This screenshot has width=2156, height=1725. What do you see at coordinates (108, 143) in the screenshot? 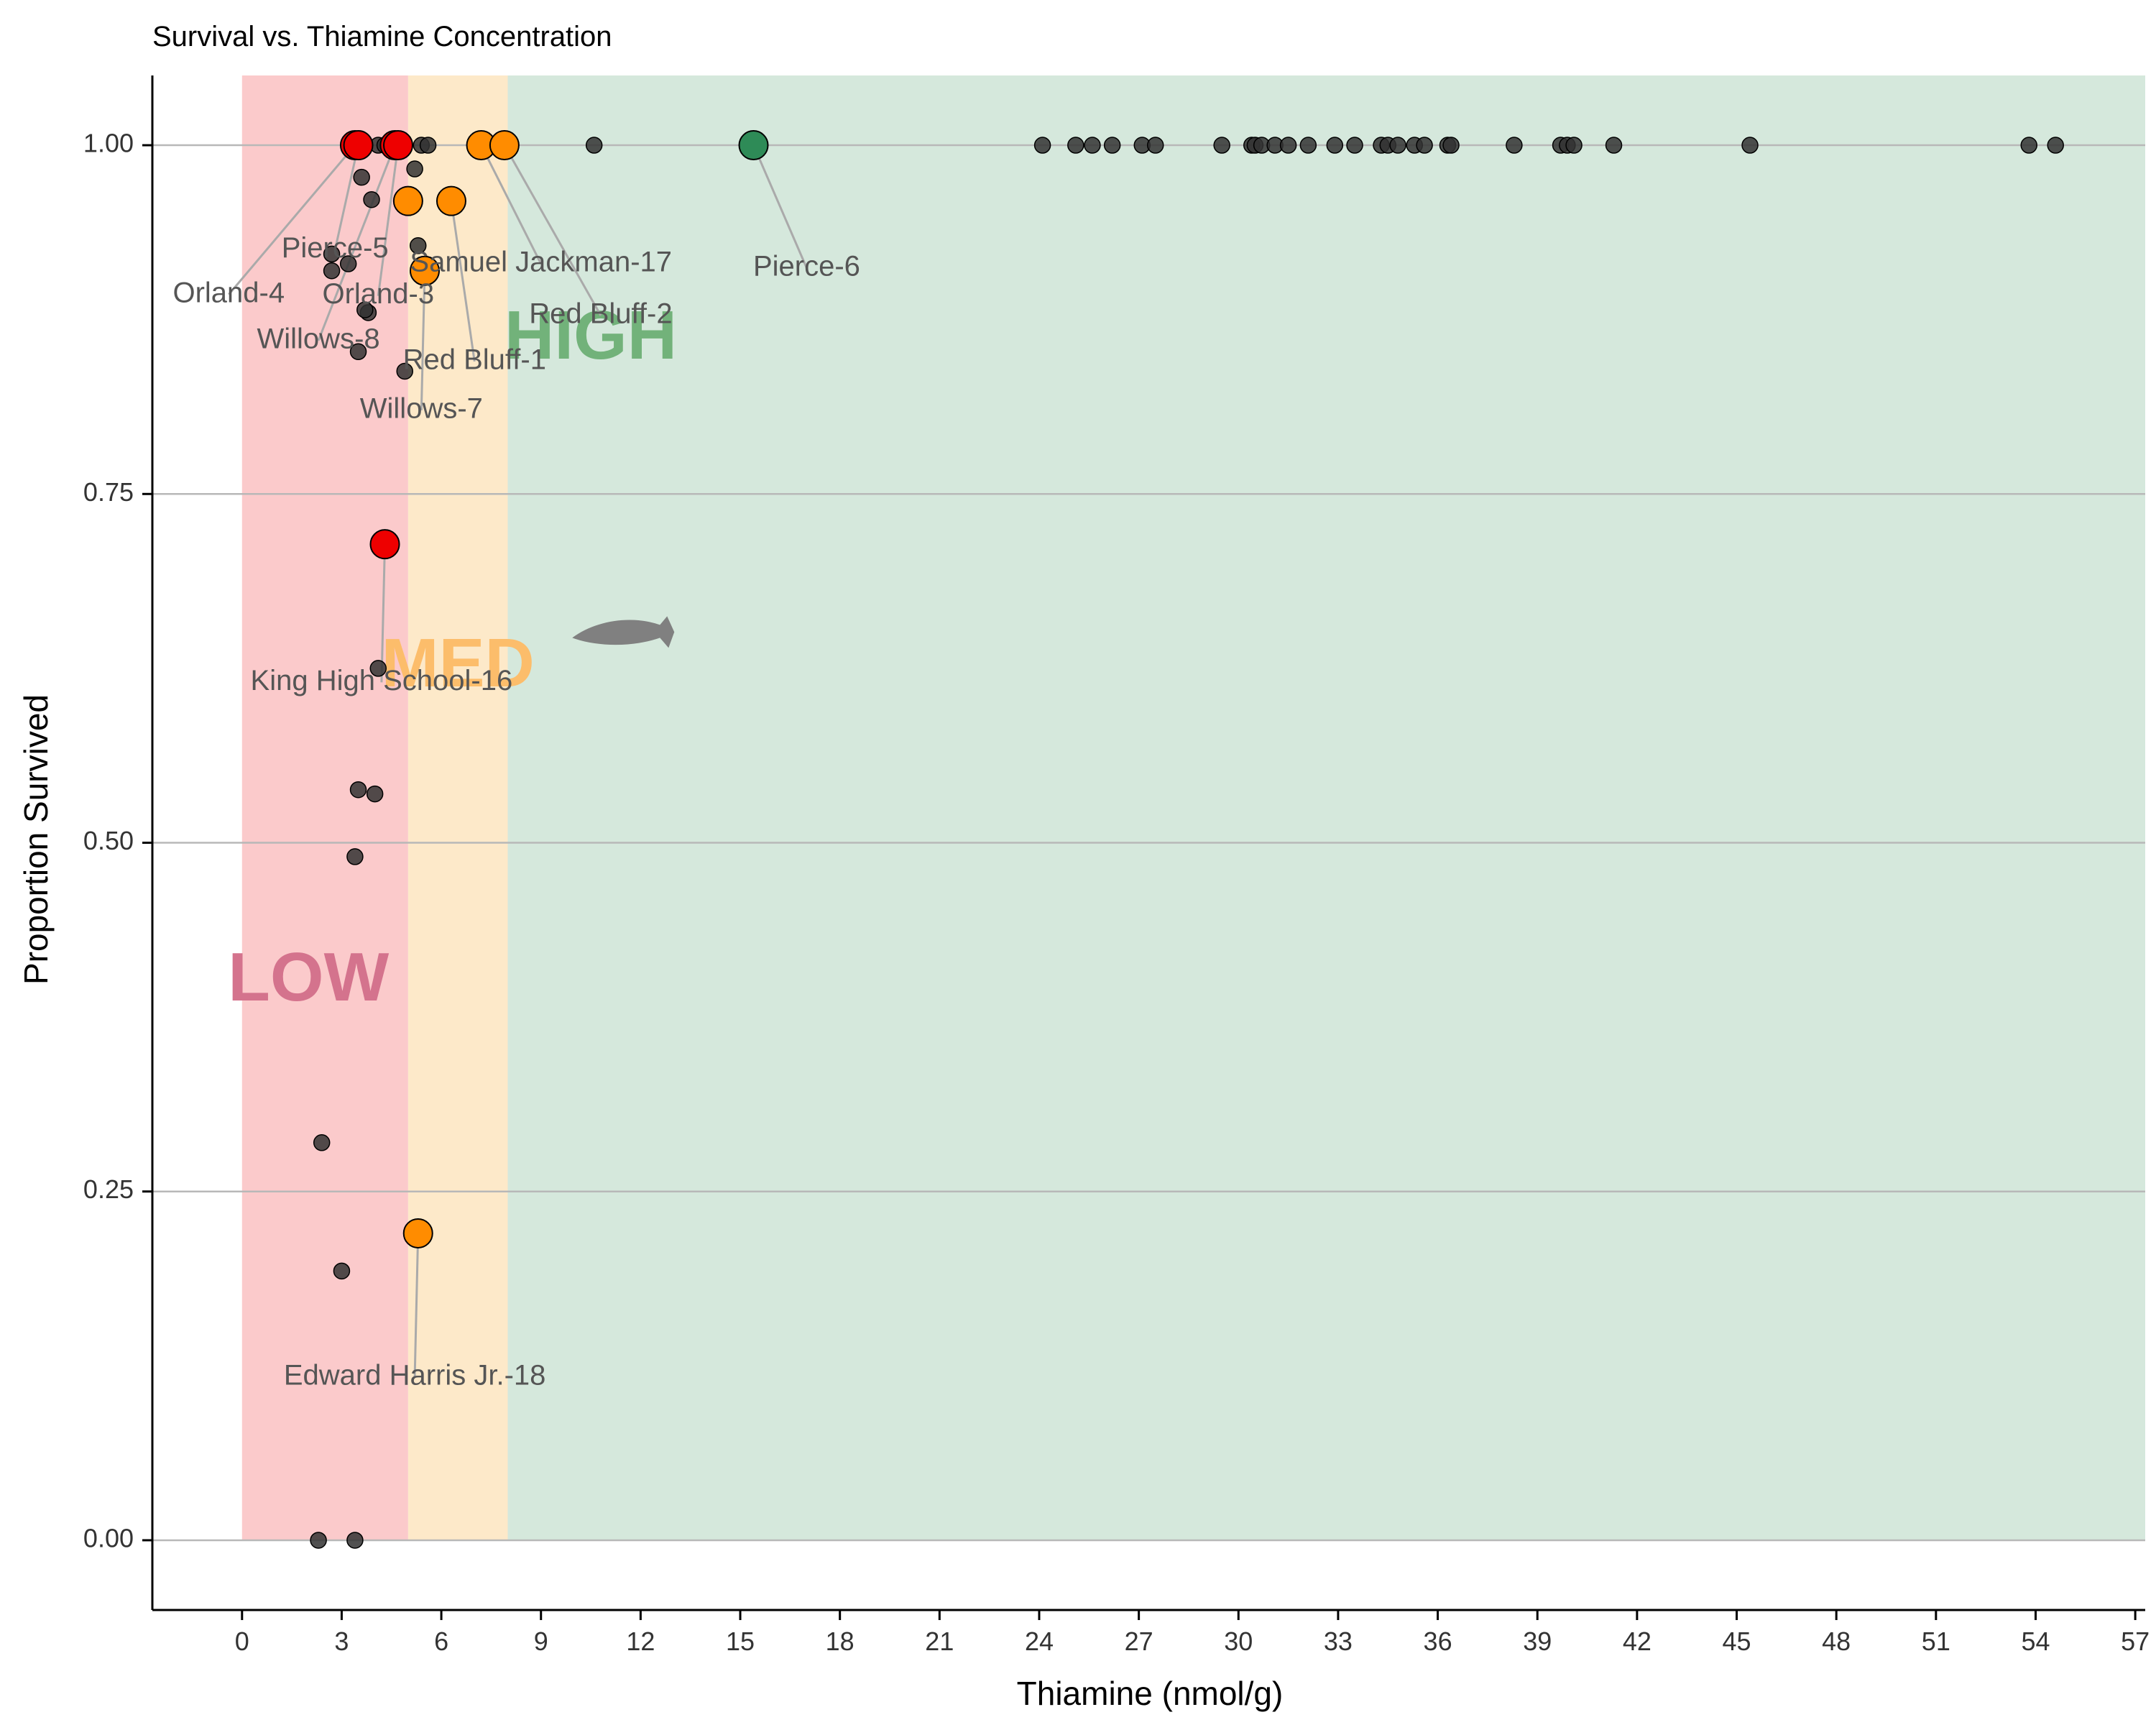
I see `y-tick-label: 1.00` at bounding box center [108, 143].